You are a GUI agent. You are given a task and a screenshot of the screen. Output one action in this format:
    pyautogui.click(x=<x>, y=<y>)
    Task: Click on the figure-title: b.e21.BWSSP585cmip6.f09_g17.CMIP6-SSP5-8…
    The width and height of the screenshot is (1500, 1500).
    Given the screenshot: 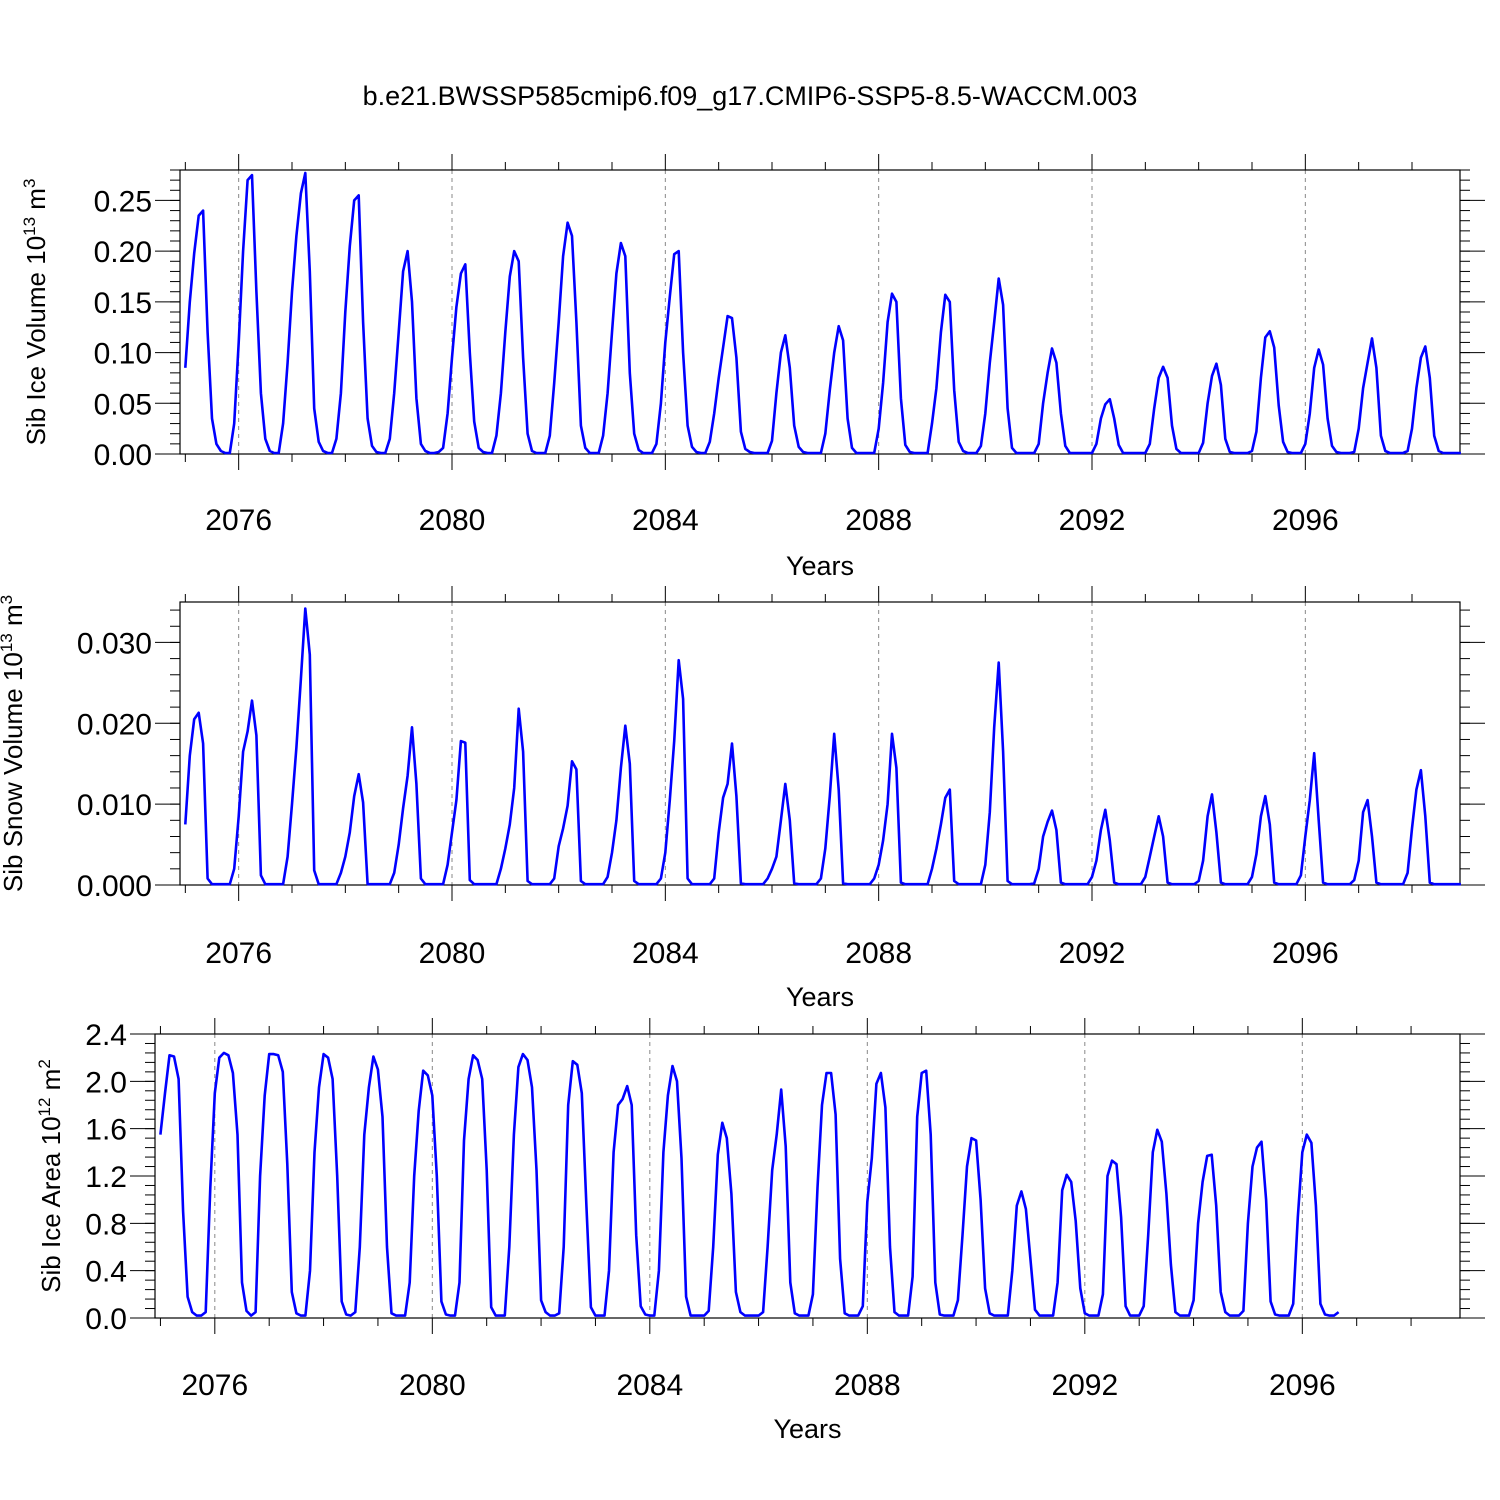 What is the action you would take?
    pyautogui.click(x=750, y=96)
    